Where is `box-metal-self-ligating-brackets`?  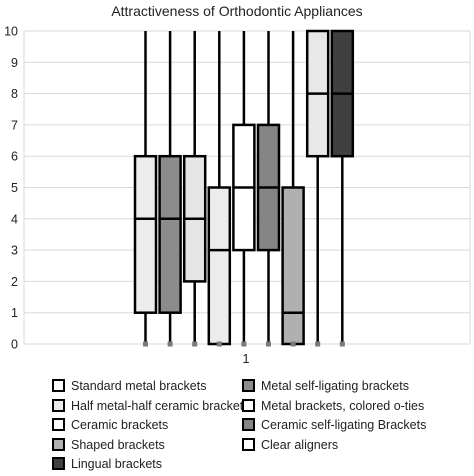 box-metal-self-ligating-brackets is located at coordinates (170, 189).